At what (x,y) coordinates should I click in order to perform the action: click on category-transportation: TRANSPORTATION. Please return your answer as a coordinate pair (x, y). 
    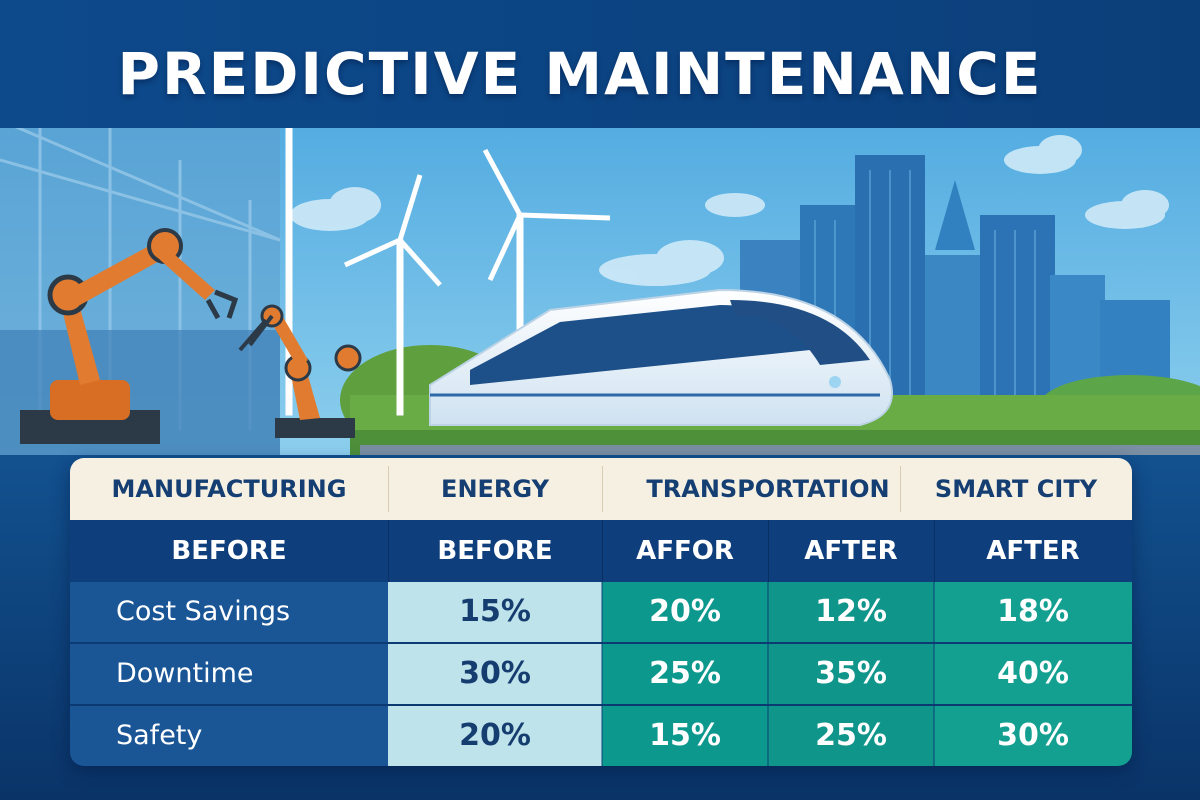
    Looking at the image, I should click on (768, 489).